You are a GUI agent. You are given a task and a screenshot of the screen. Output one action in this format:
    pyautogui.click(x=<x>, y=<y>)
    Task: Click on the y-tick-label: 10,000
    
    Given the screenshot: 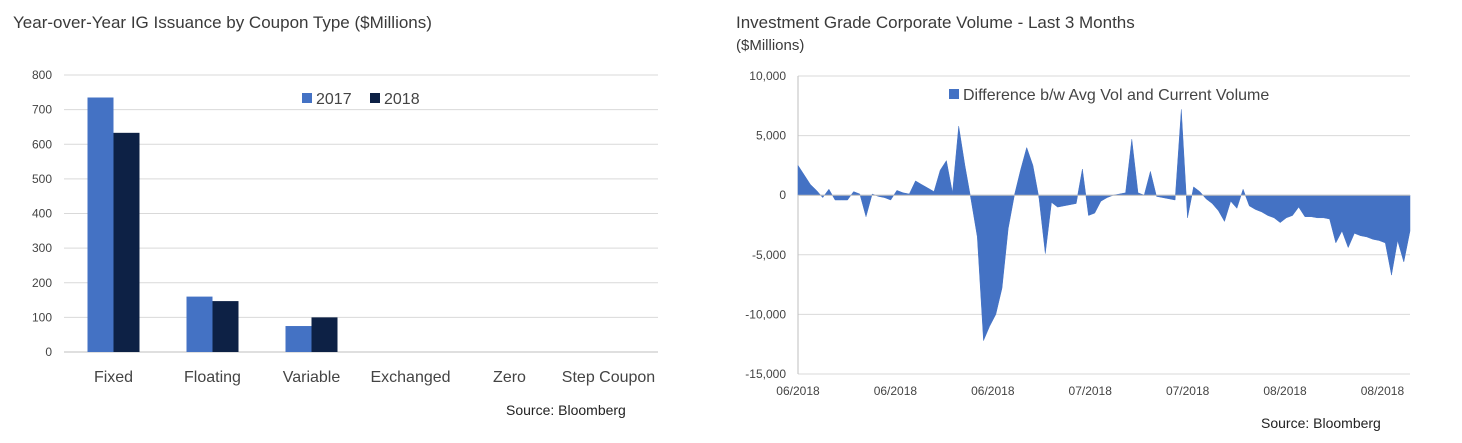 What is the action you would take?
    pyautogui.click(x=767, y=76)
    